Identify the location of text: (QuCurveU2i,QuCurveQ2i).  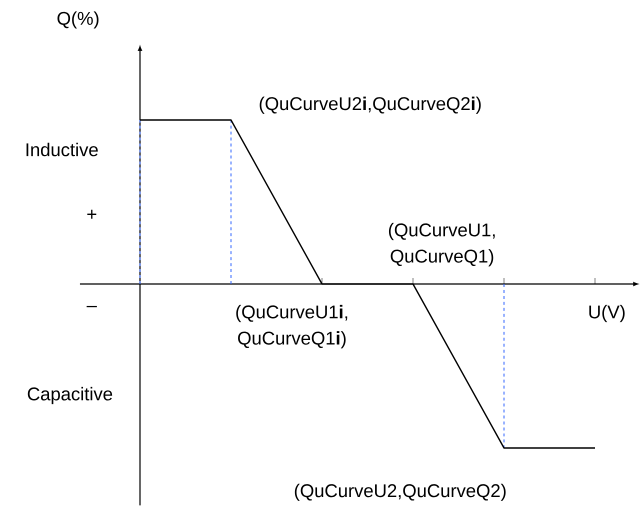
(370, 105).